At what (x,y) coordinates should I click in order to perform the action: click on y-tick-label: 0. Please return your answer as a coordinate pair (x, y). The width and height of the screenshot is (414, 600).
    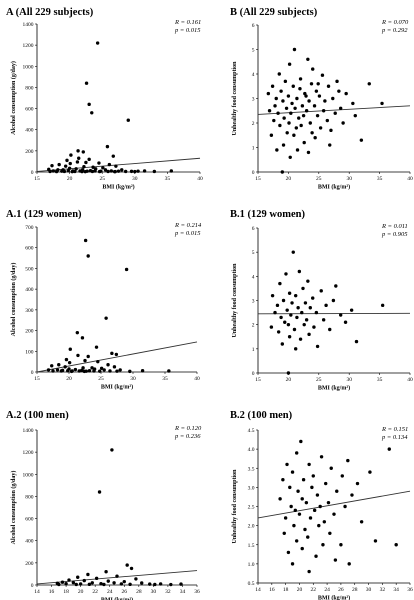
    Looking at the image, I should click on (32, 173).